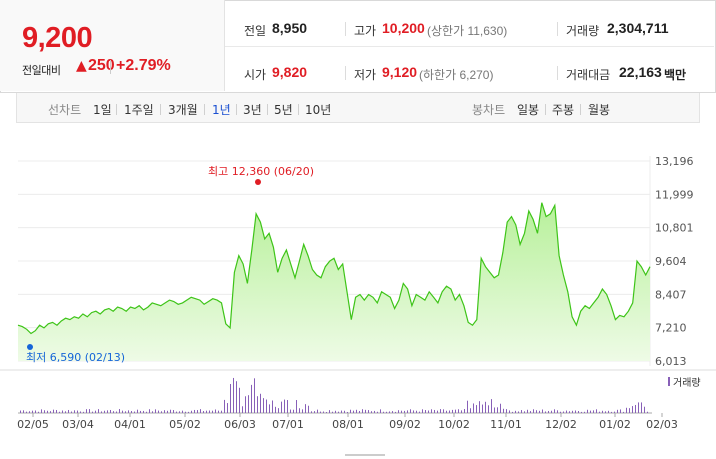  What do you see at coordinates (365, 75) in the screenshot?
I see `low-label: 저가` at bounding box center [365, 75].